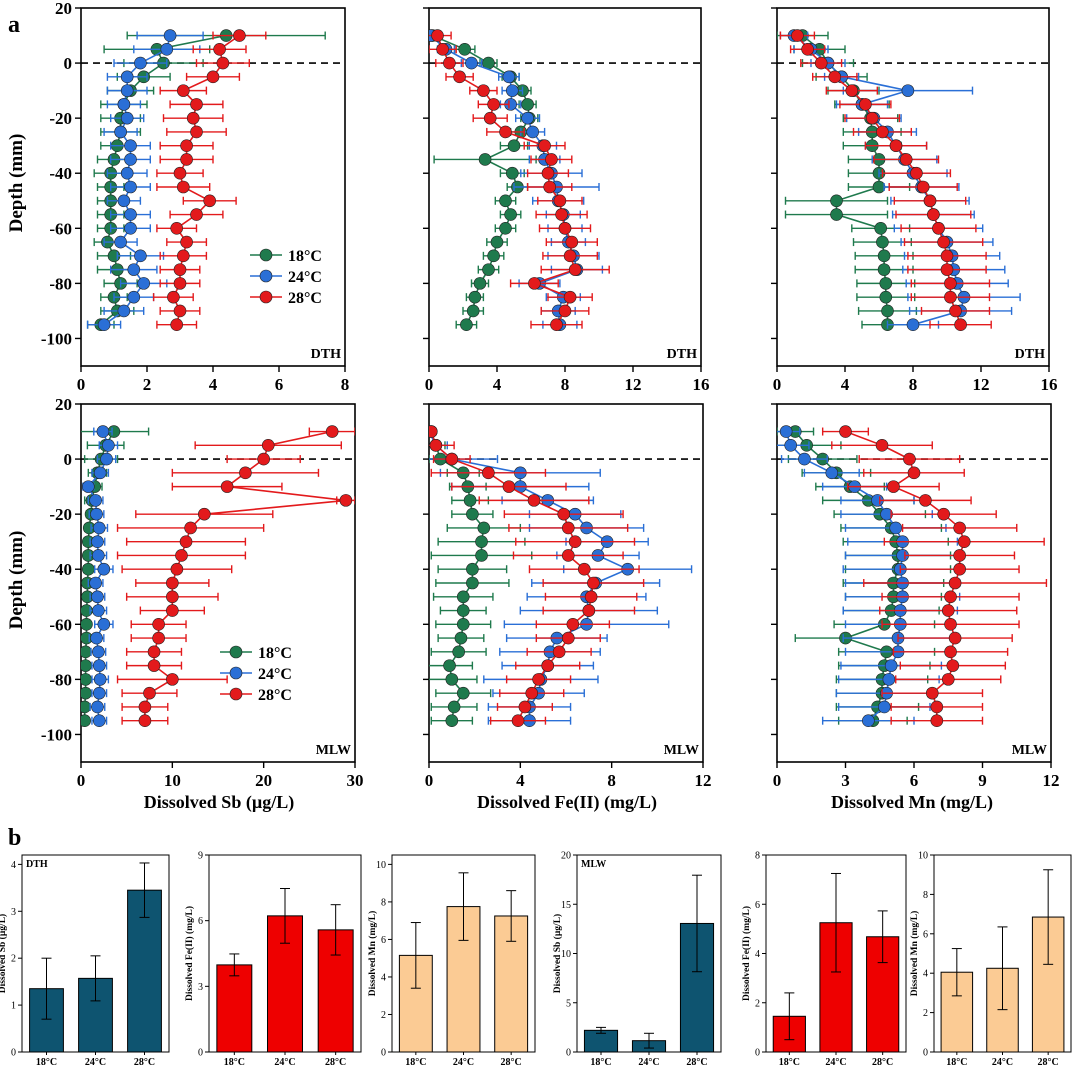 The image size is (1080, 1067). I want to click on bar-24-c: 24°C, so click(1002, 996).